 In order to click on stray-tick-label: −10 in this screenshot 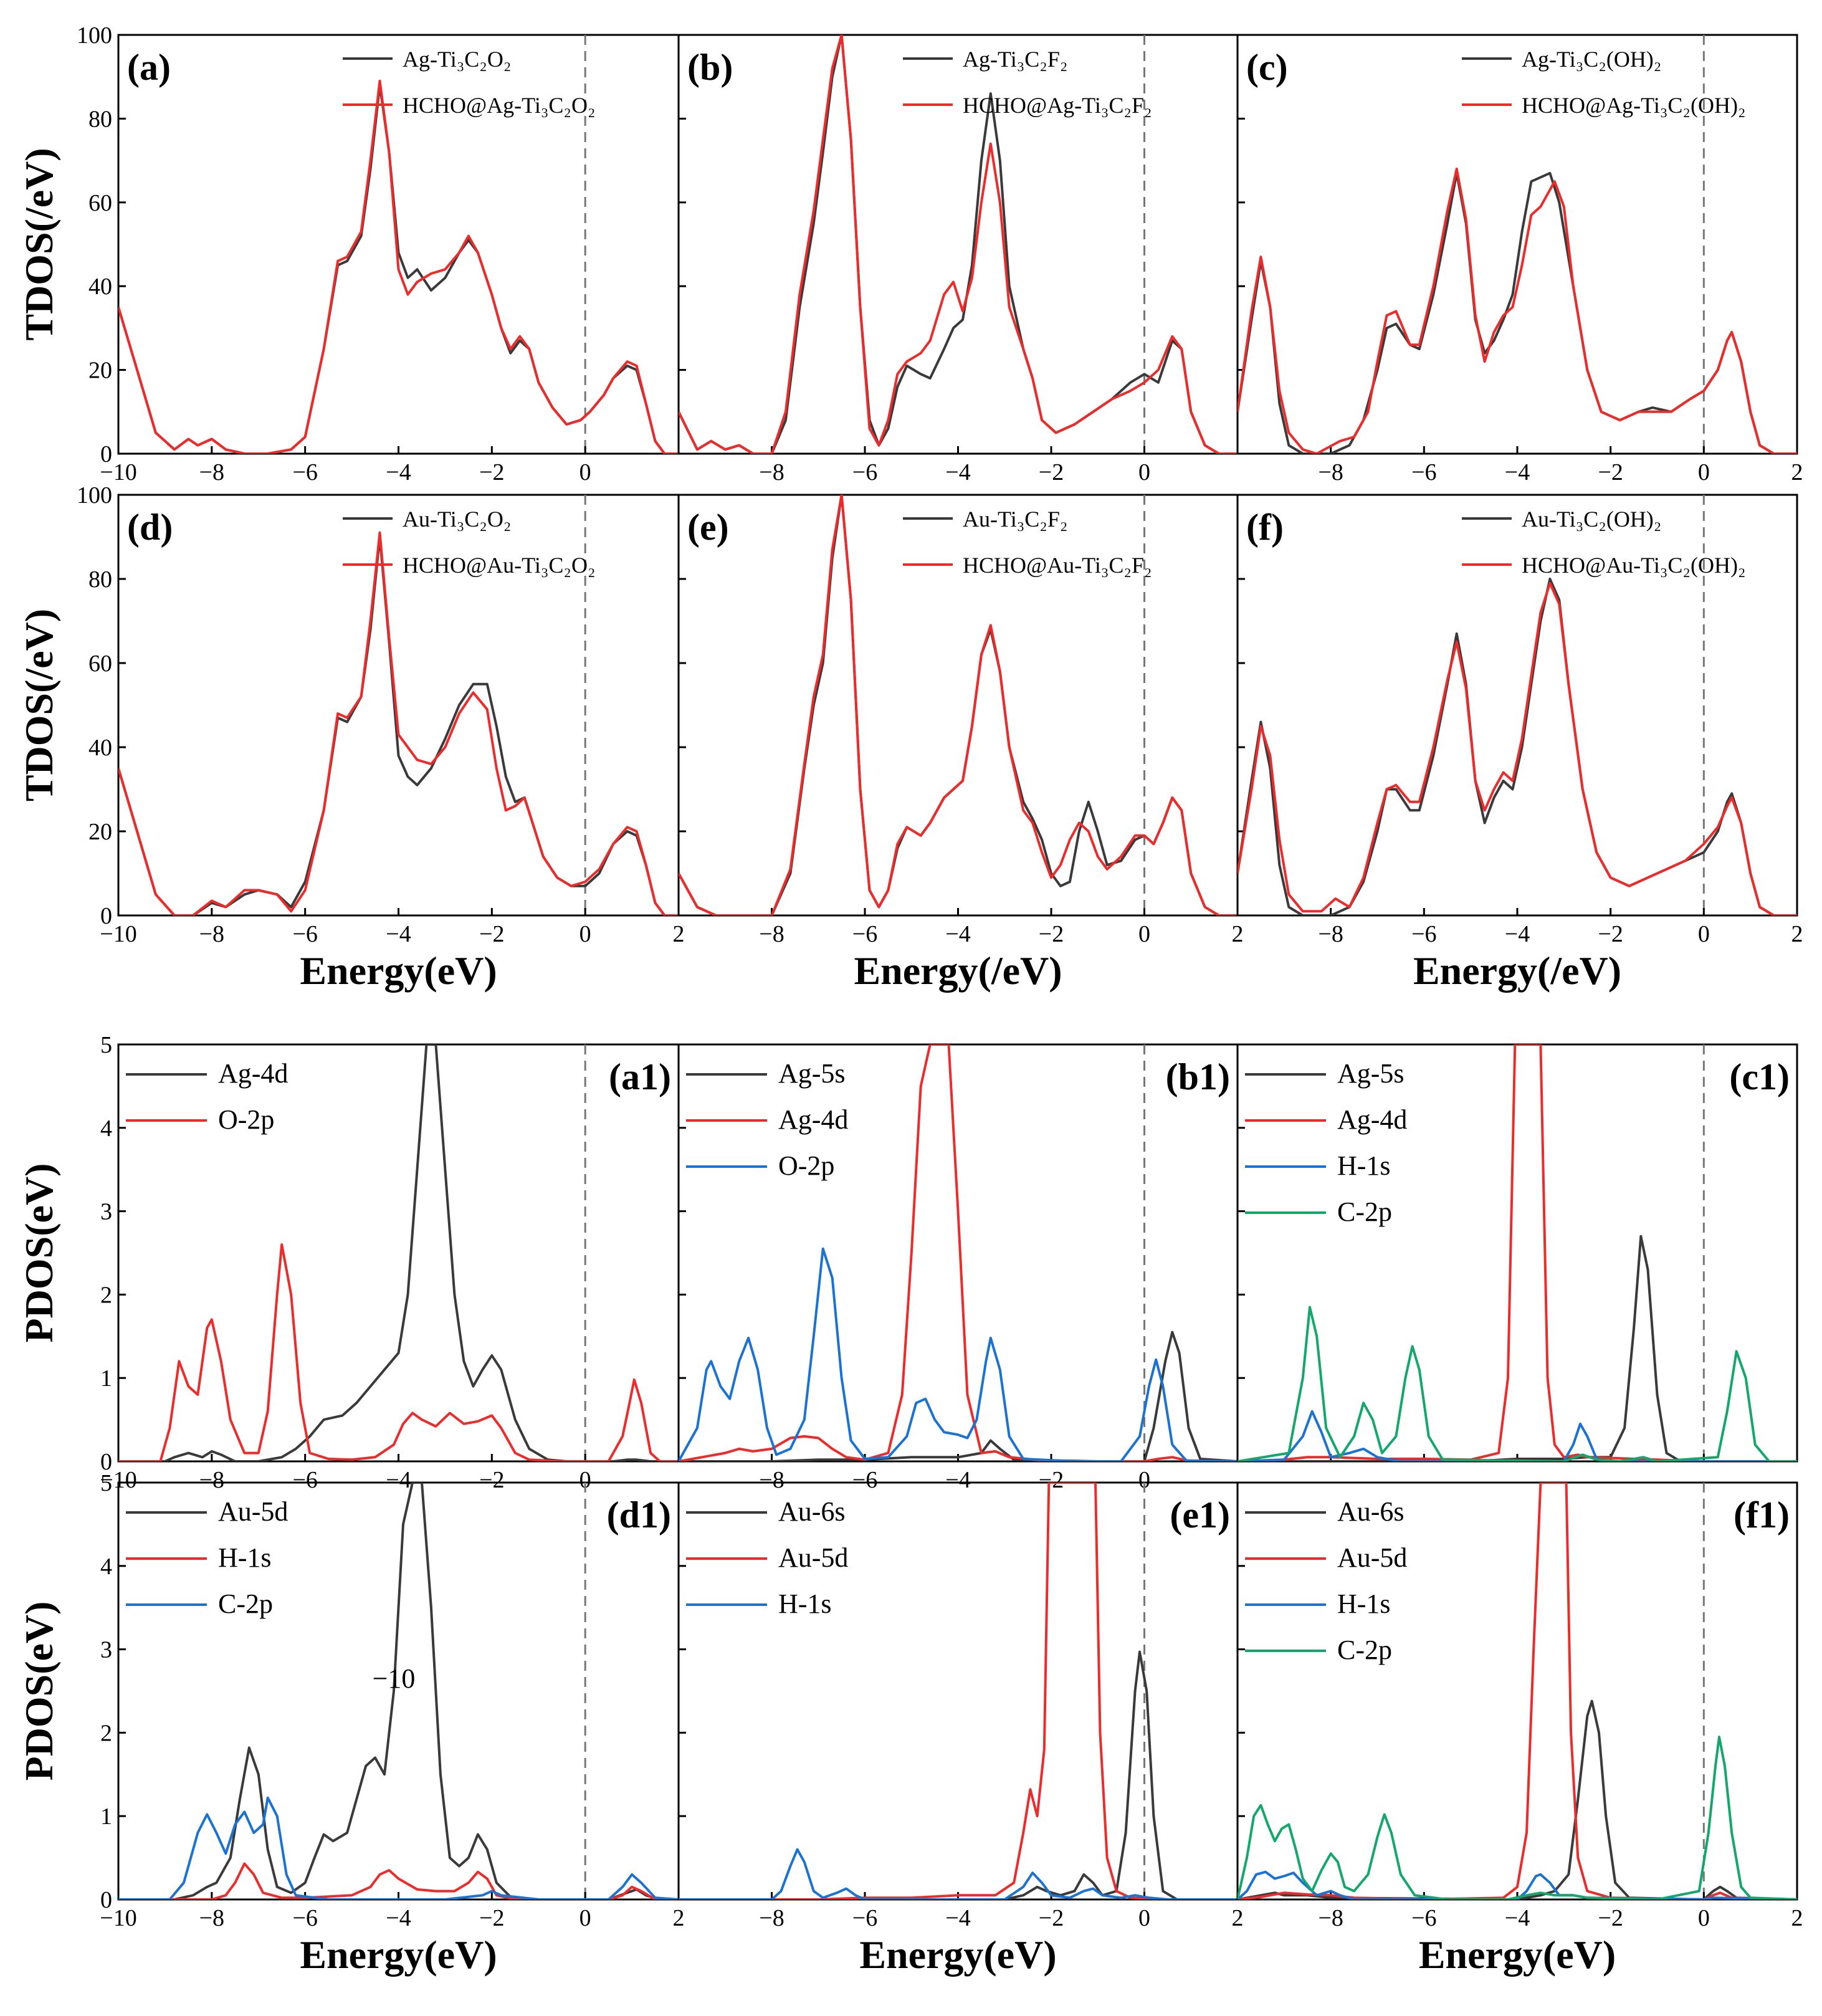, I will do `click(394, 1678)`.